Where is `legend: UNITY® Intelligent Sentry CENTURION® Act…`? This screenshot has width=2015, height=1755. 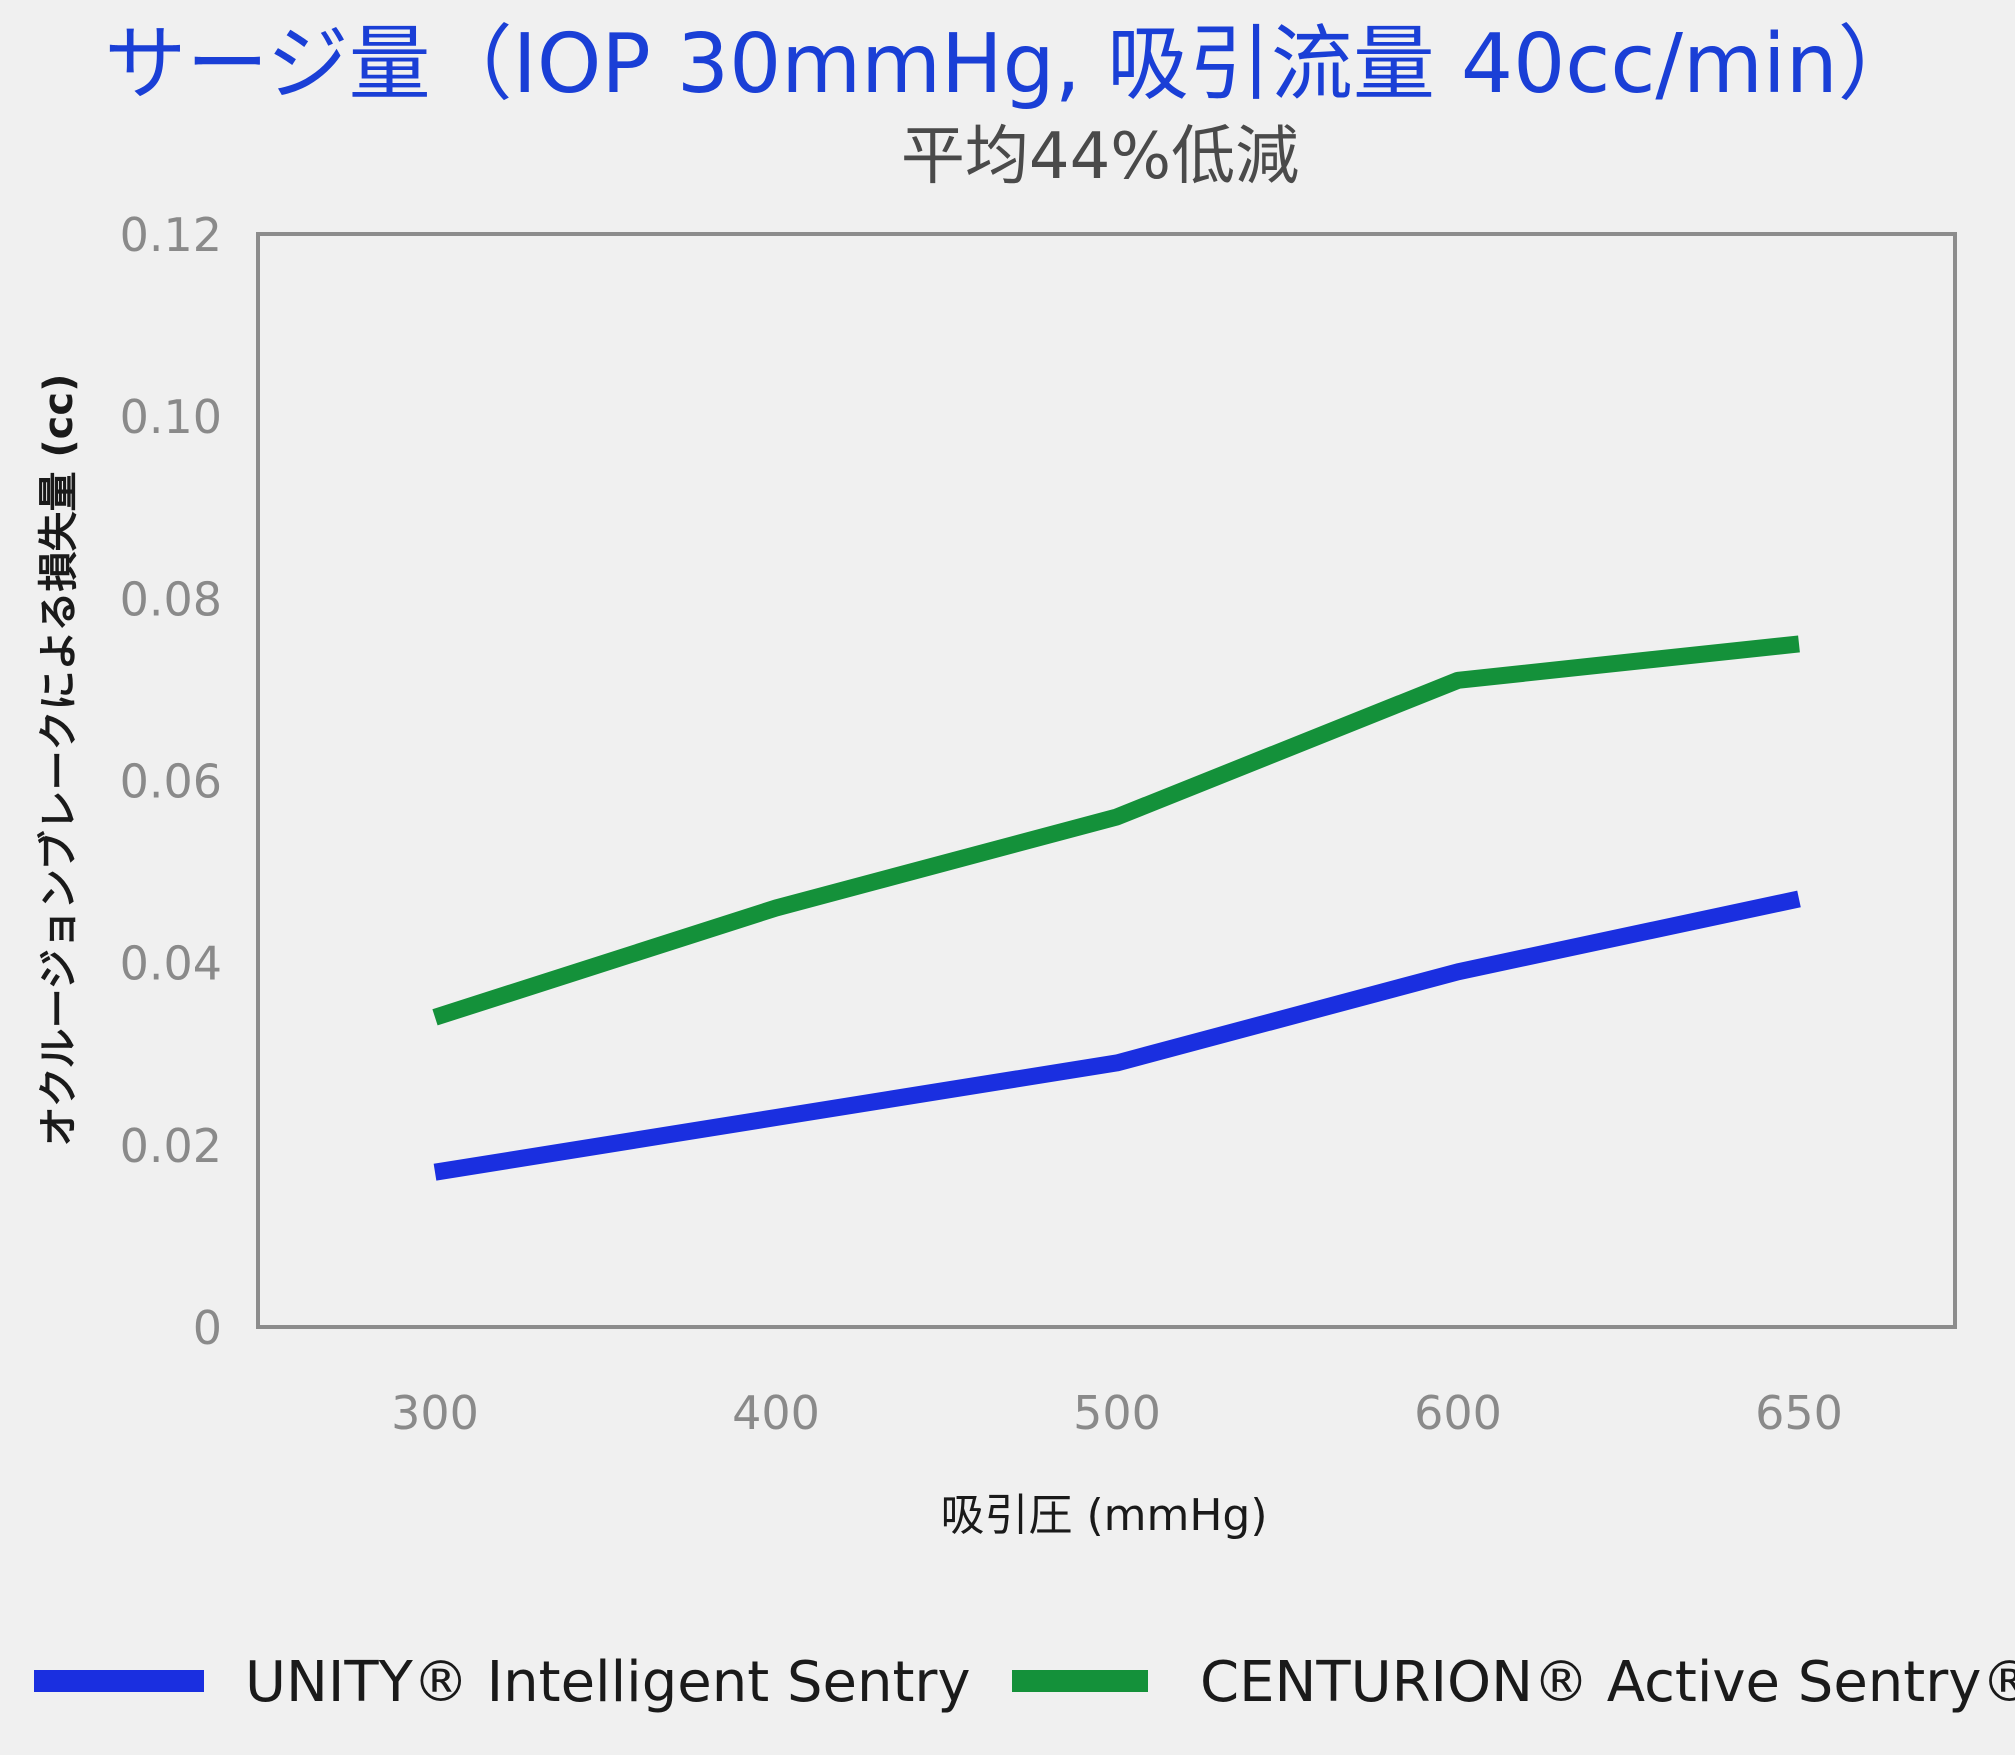
legend: UNITY® Intelligent Sentry CENTURION® Act… is located at coordinates (1024, 1682).